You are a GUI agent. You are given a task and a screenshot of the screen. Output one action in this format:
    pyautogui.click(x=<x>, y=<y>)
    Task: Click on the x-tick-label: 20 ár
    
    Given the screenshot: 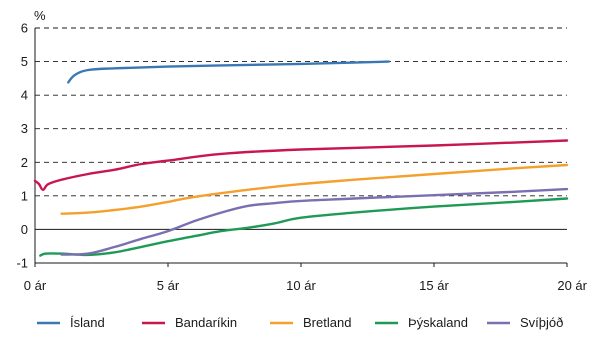 What is the action you would take?
    pyautogui.click(x=572, y=285)
    